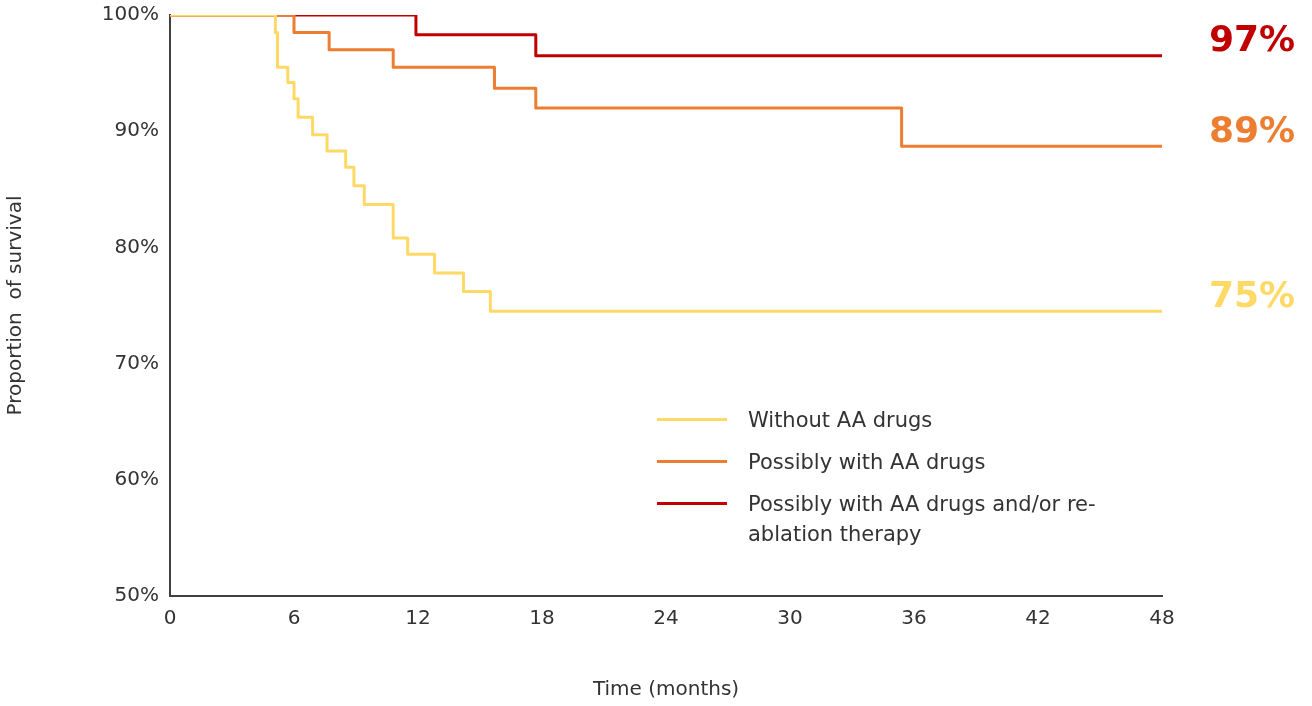  I want to click on x-tick-label: 36, so click(914, 617).